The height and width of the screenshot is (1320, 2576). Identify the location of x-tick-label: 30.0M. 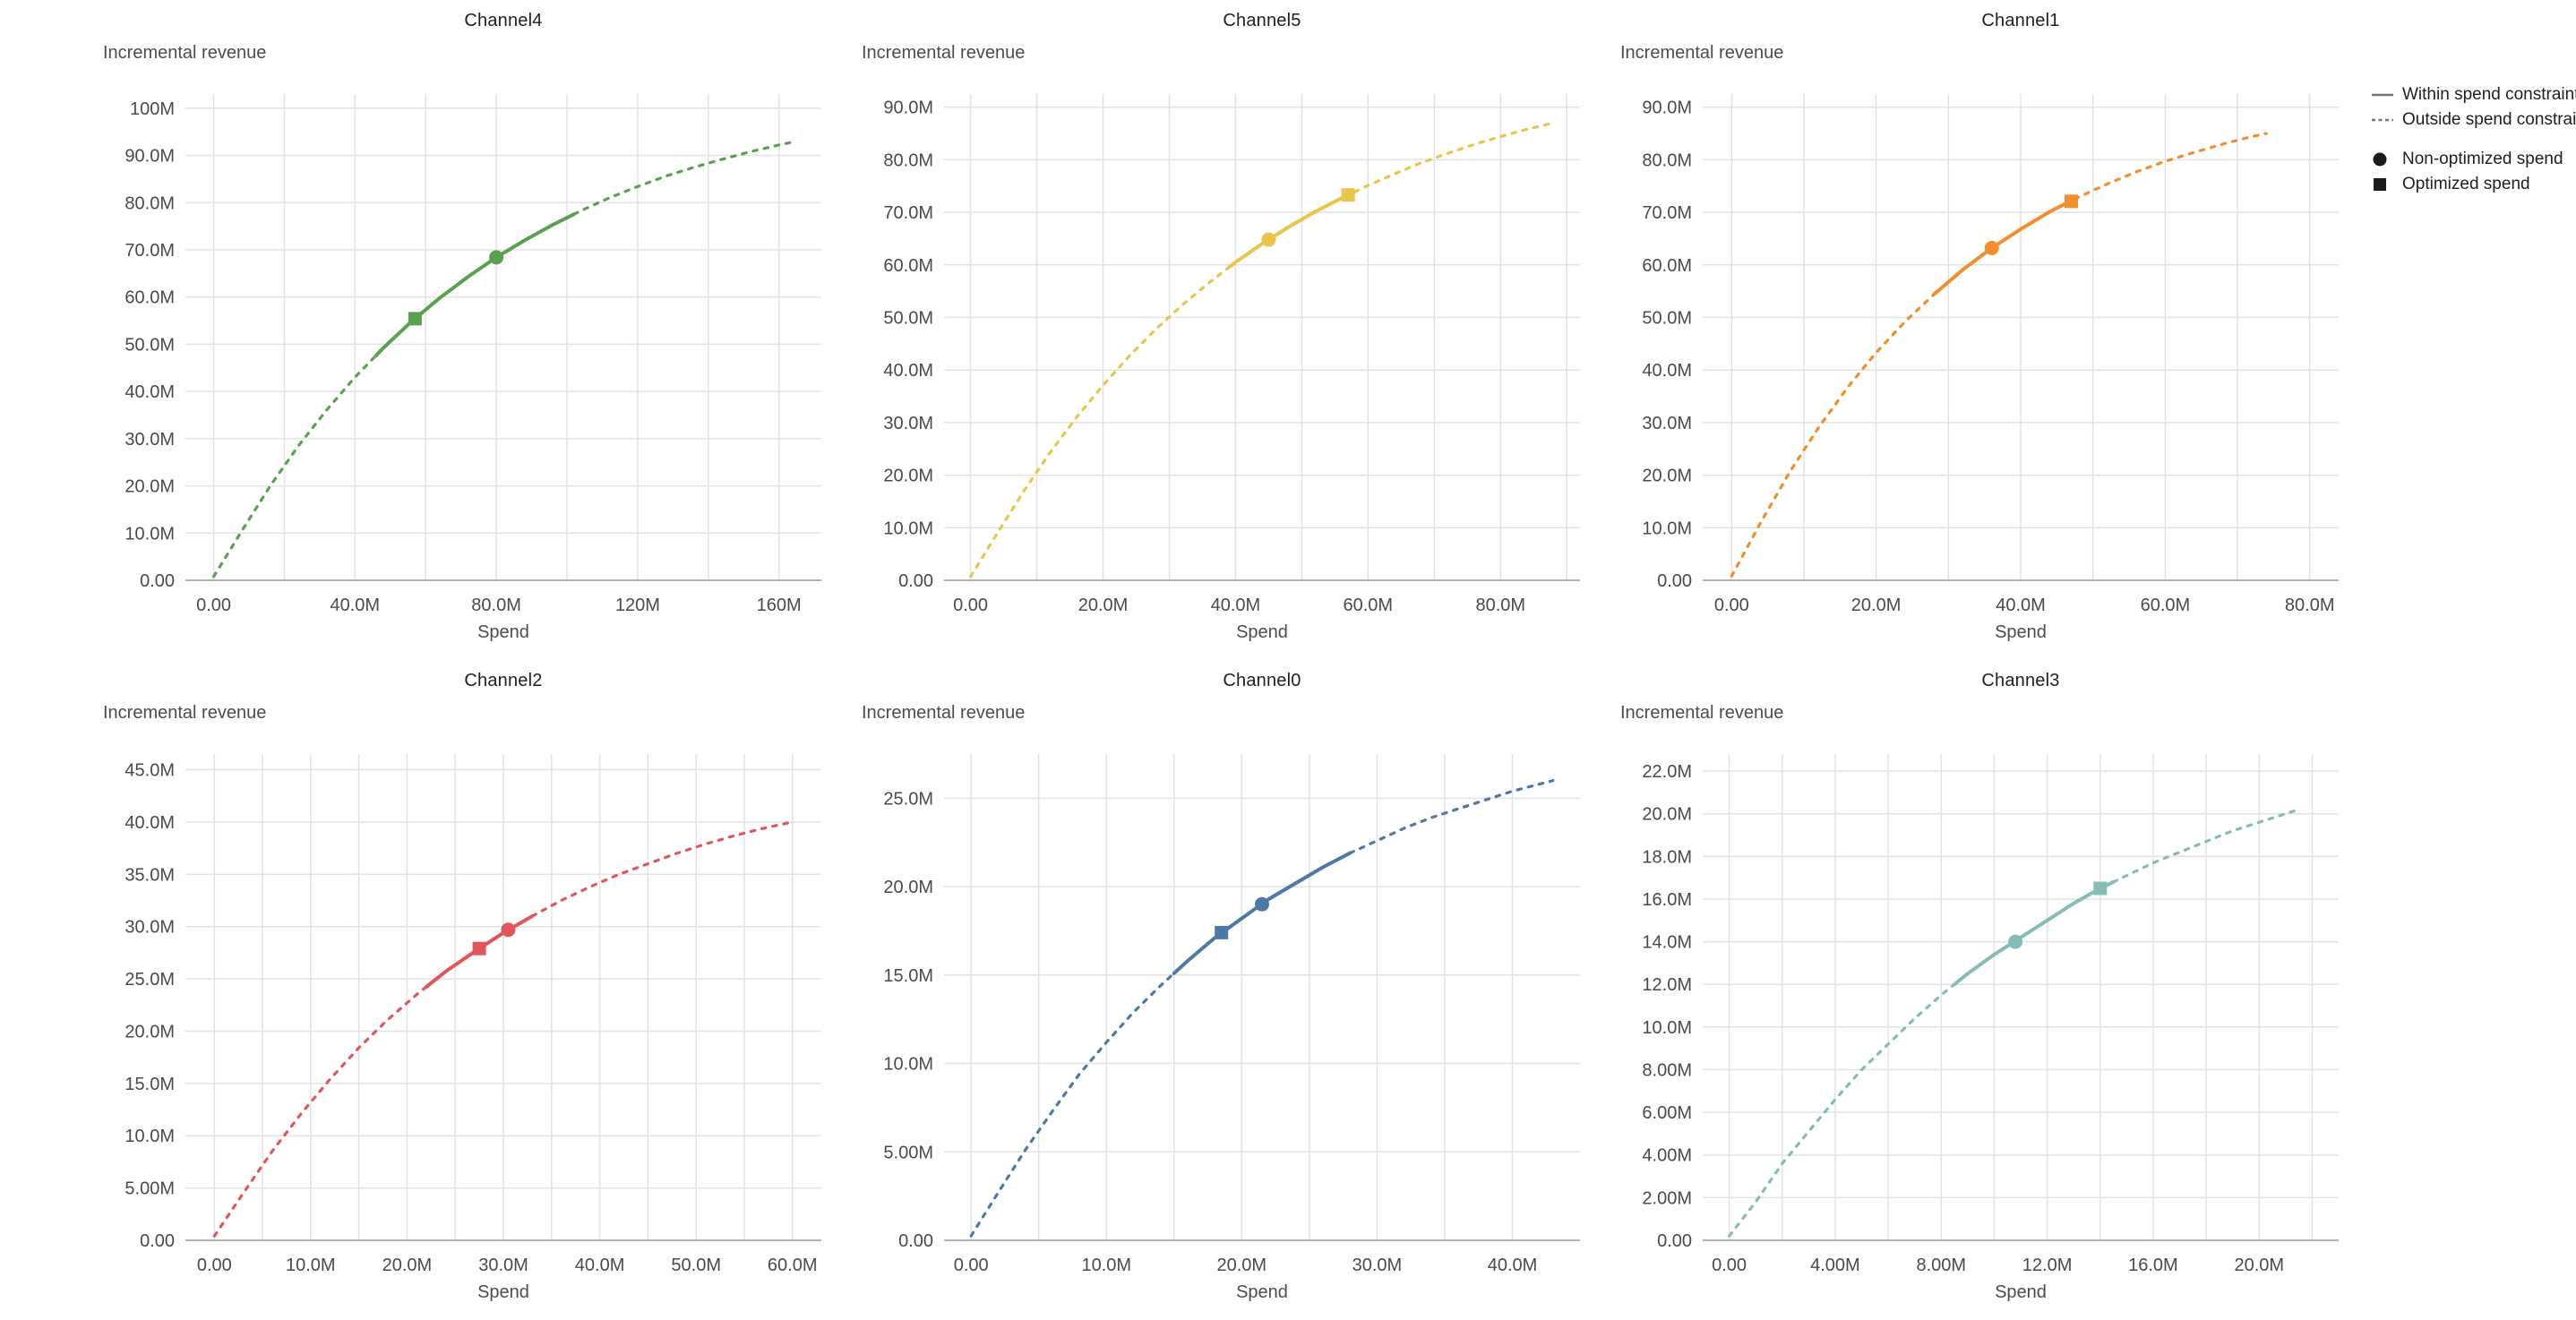
(1377, 1265).